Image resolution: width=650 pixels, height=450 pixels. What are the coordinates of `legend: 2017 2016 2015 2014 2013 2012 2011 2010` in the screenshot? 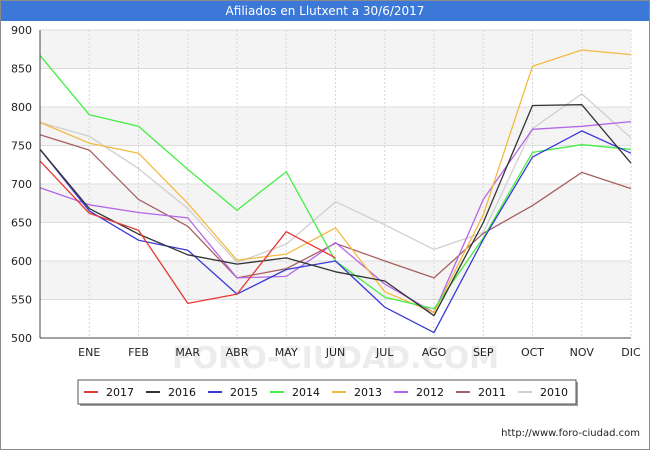 It's located at (327, 392).